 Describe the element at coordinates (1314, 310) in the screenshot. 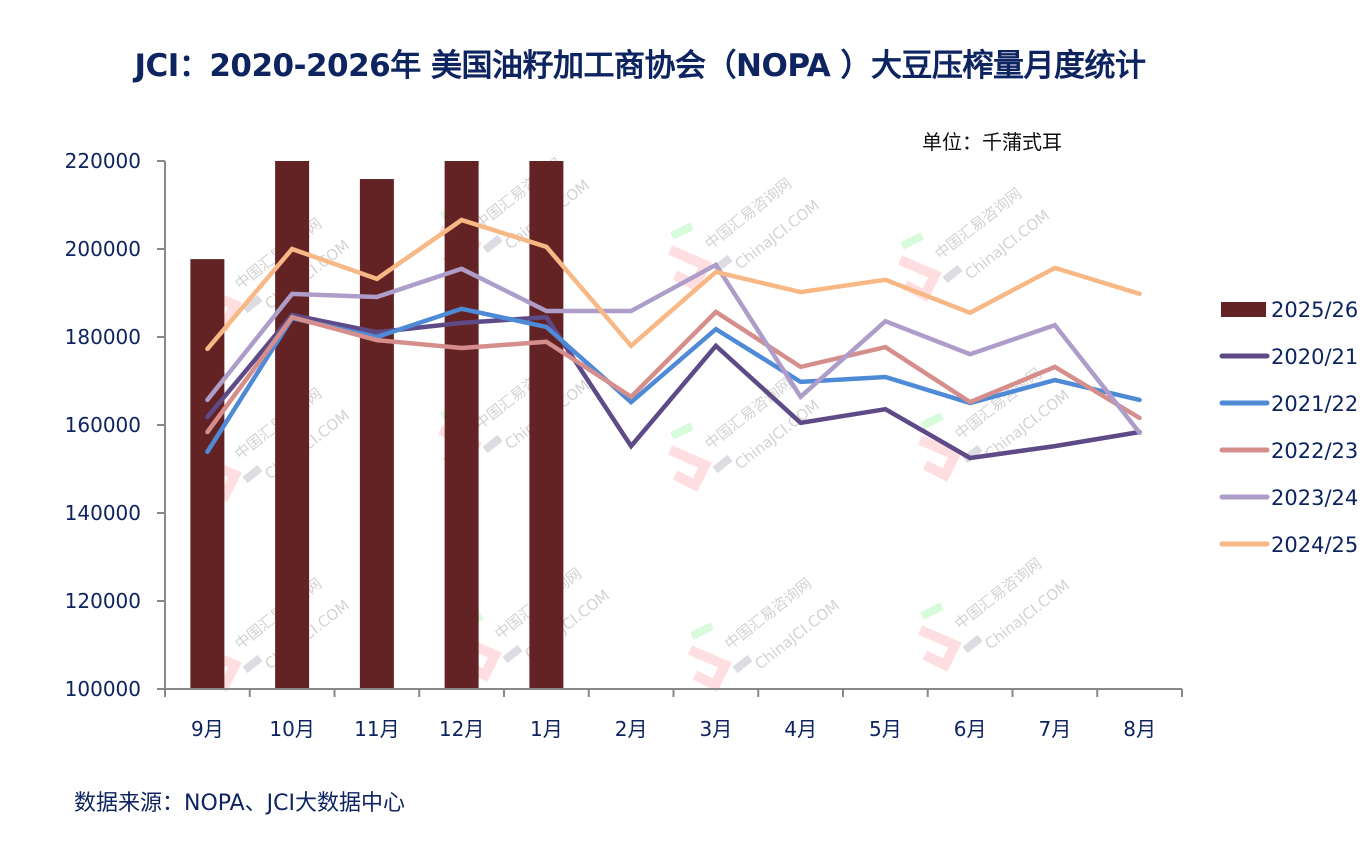

I see `legend-label: 2025/26` at that location.